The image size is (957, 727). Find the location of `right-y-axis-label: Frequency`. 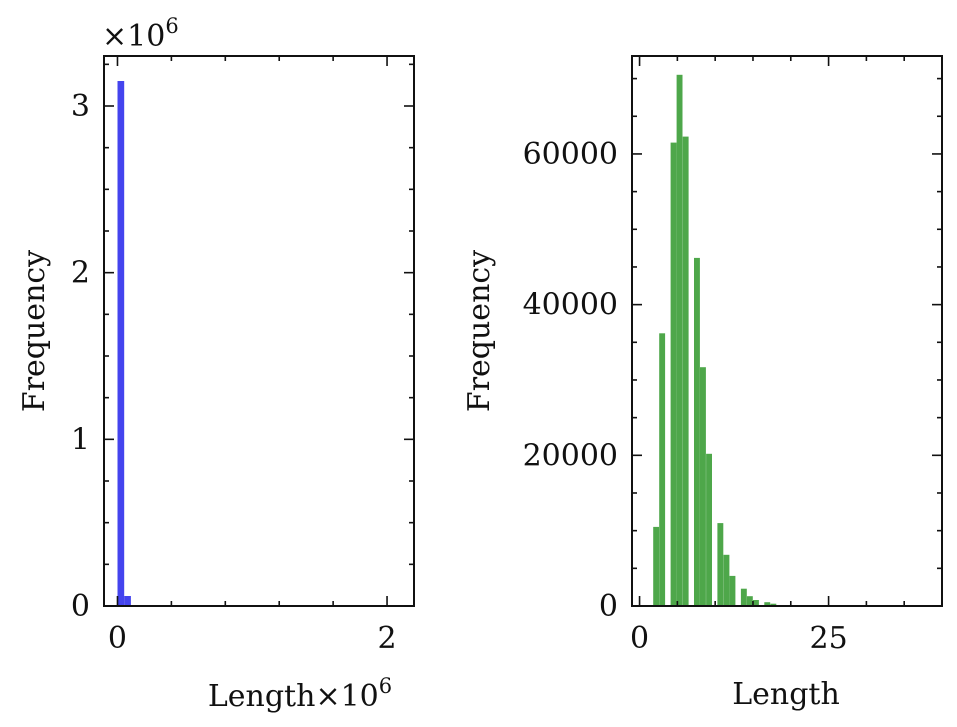

right-y-axis-label: Frequency is located at coordinates (479, 331).